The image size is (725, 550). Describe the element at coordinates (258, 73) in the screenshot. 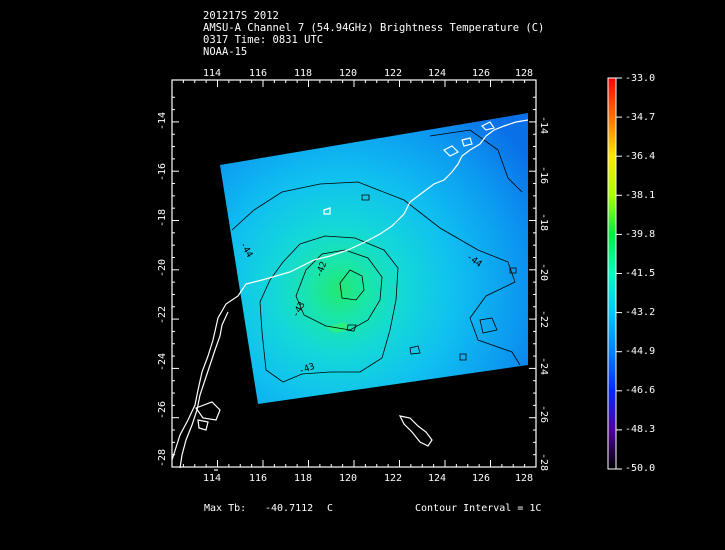

I see `lon-label-top: 116` at that location.